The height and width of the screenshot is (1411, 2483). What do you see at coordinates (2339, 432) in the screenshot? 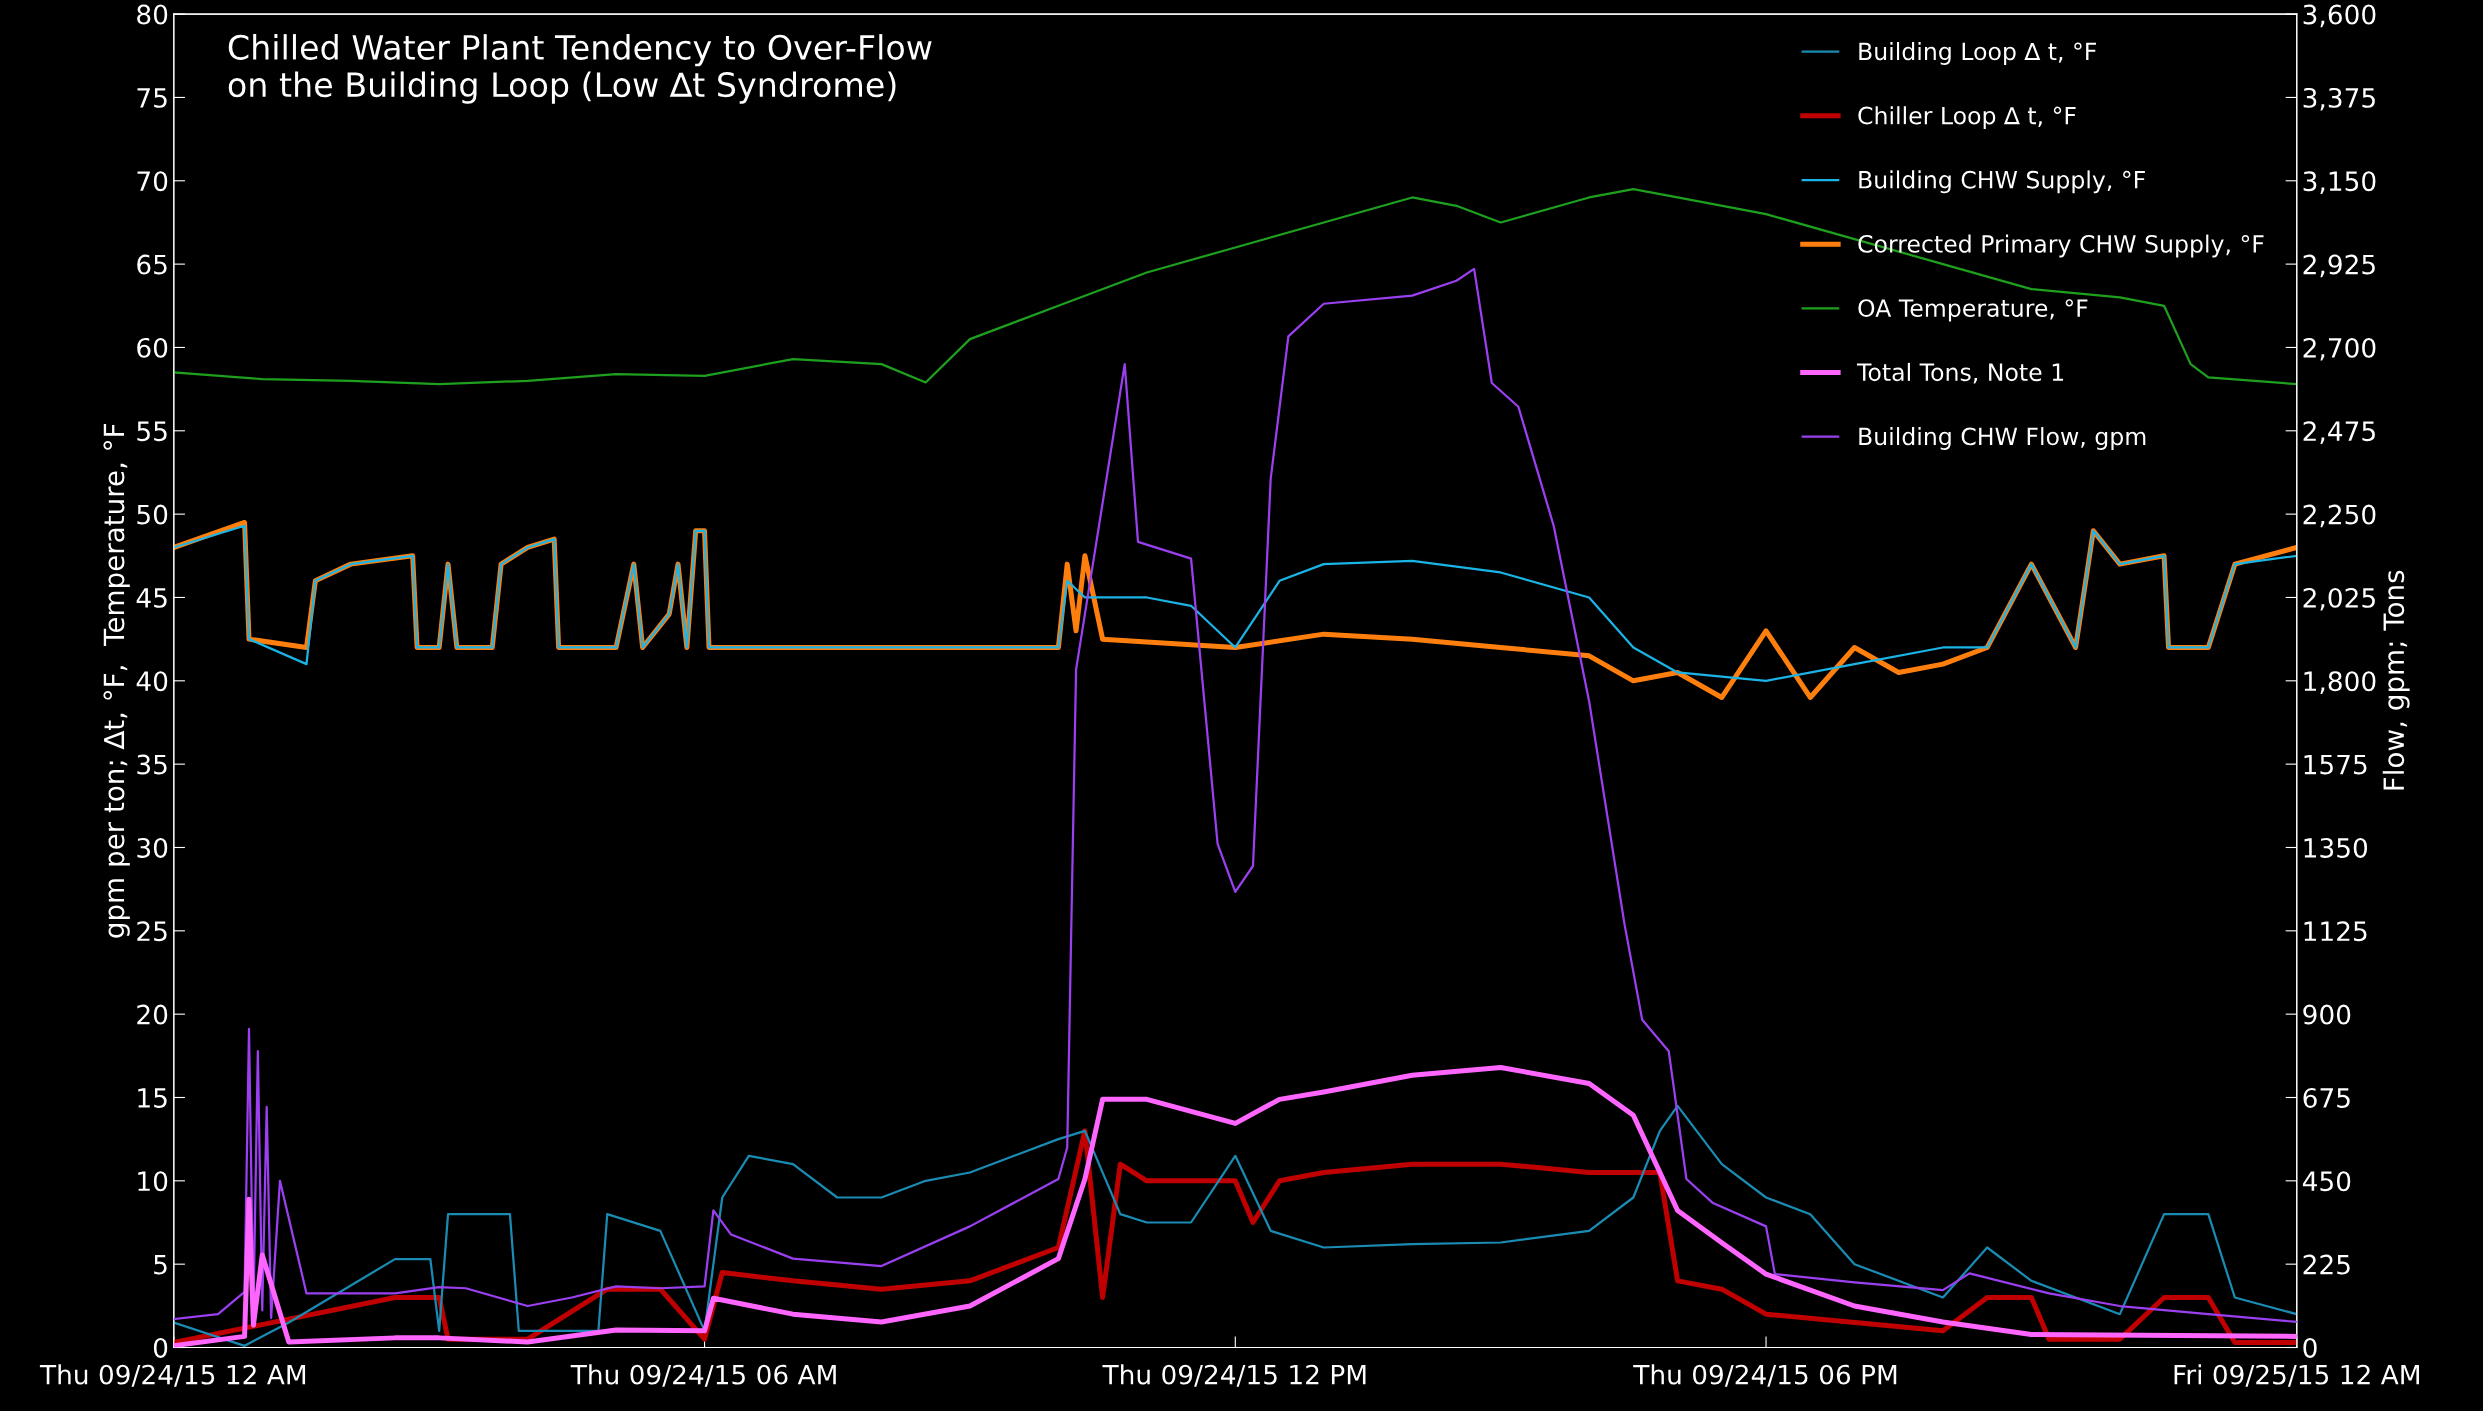
I see `y2-tick-label: 2,475` at bounding box center [2339, 432].